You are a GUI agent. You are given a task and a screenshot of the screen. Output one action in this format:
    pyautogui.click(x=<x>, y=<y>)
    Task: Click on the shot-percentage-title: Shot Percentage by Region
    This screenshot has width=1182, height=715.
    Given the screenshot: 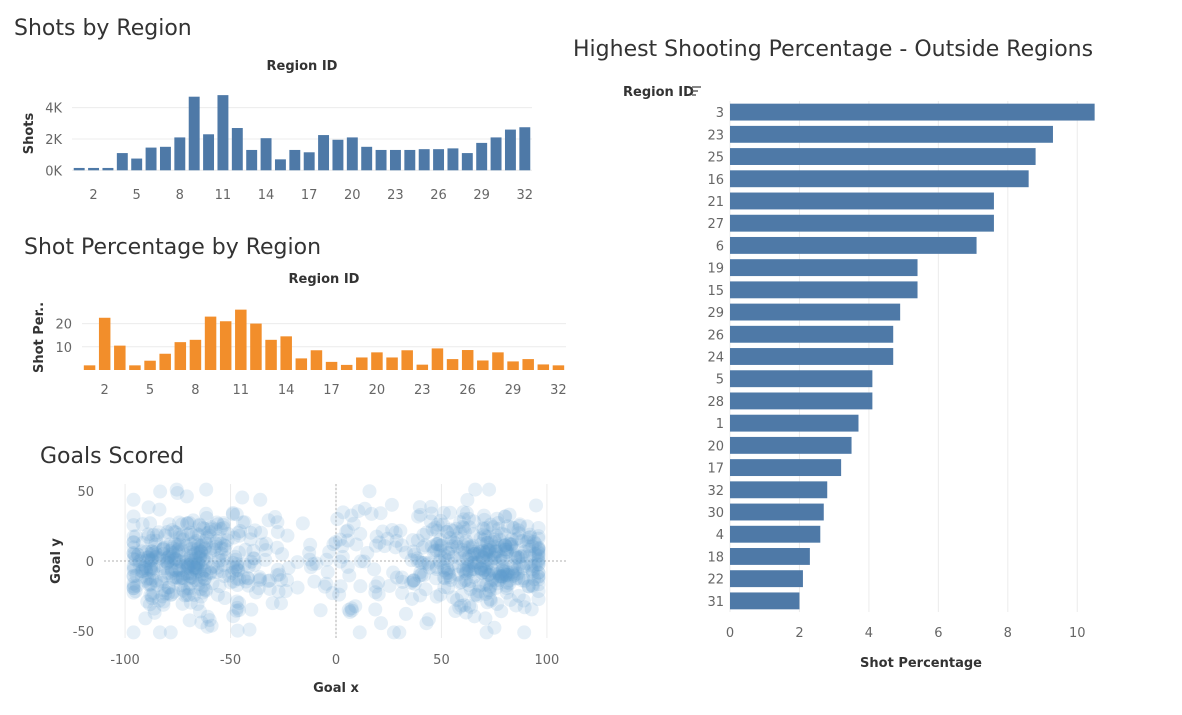 What is the action you would take?
    pyautogui.click(x=173, y=247)
    